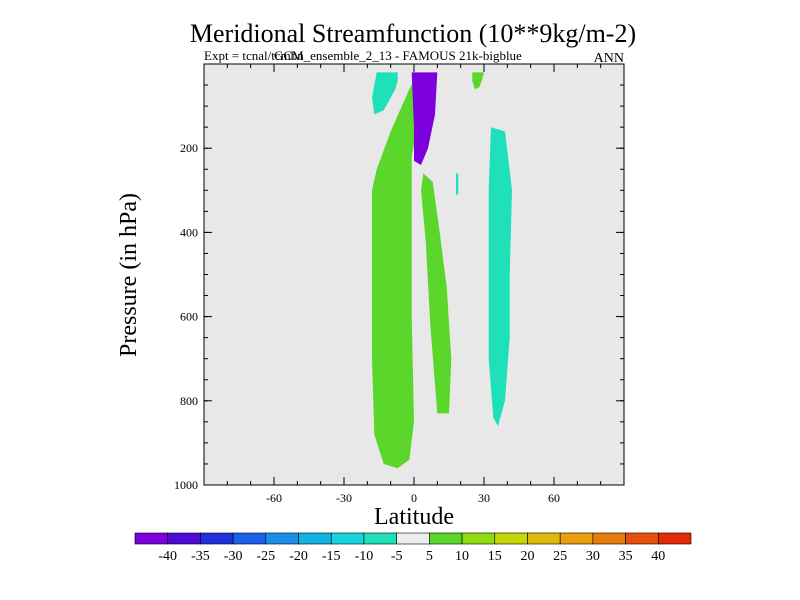 Image resolution: width=800 pixels, height=600 pixels. I want to click on colorbar-level-label: 30, so click(593, 556).